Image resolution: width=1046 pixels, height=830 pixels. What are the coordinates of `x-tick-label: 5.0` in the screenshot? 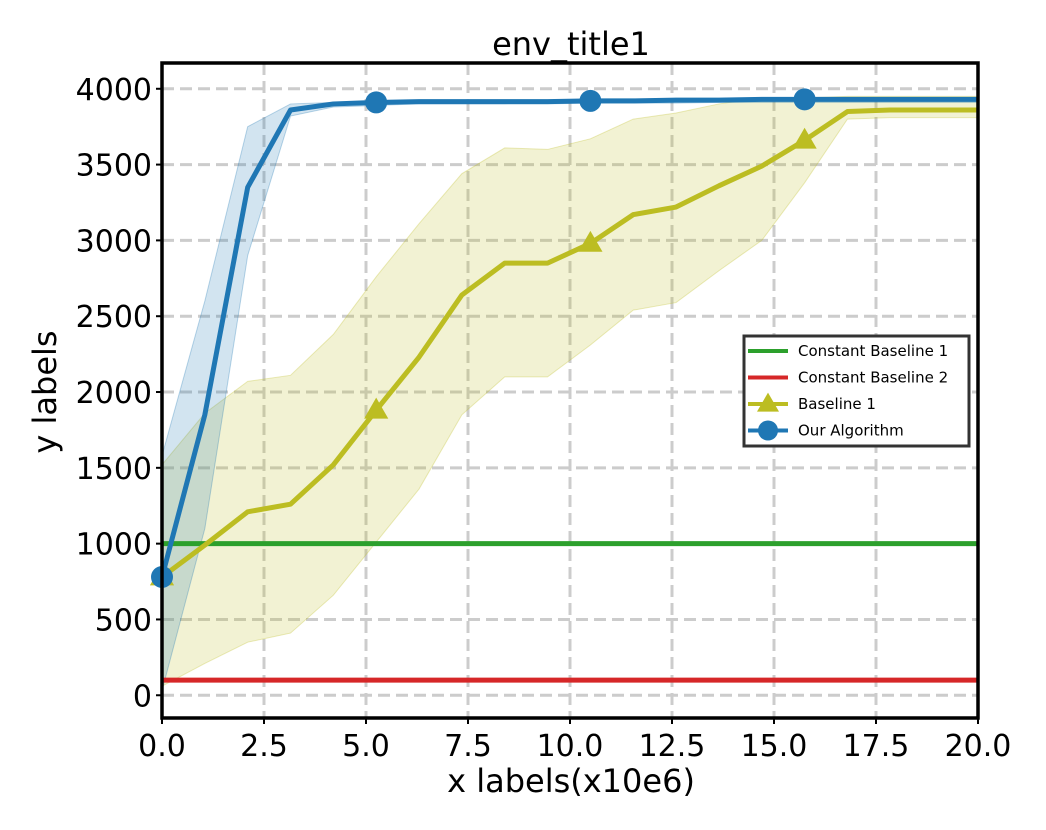 It's located at (366, 746).